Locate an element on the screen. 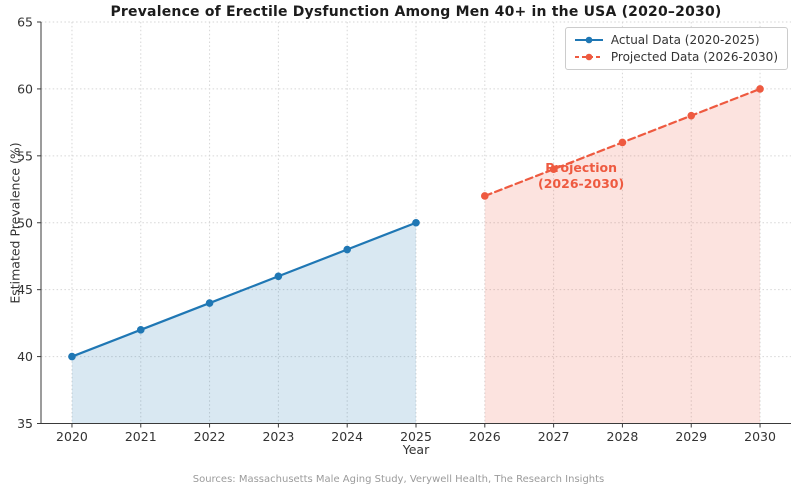 This screenshot has height=496, width=797. x-tick-label: 2030 is located at coordinates (760, 436).